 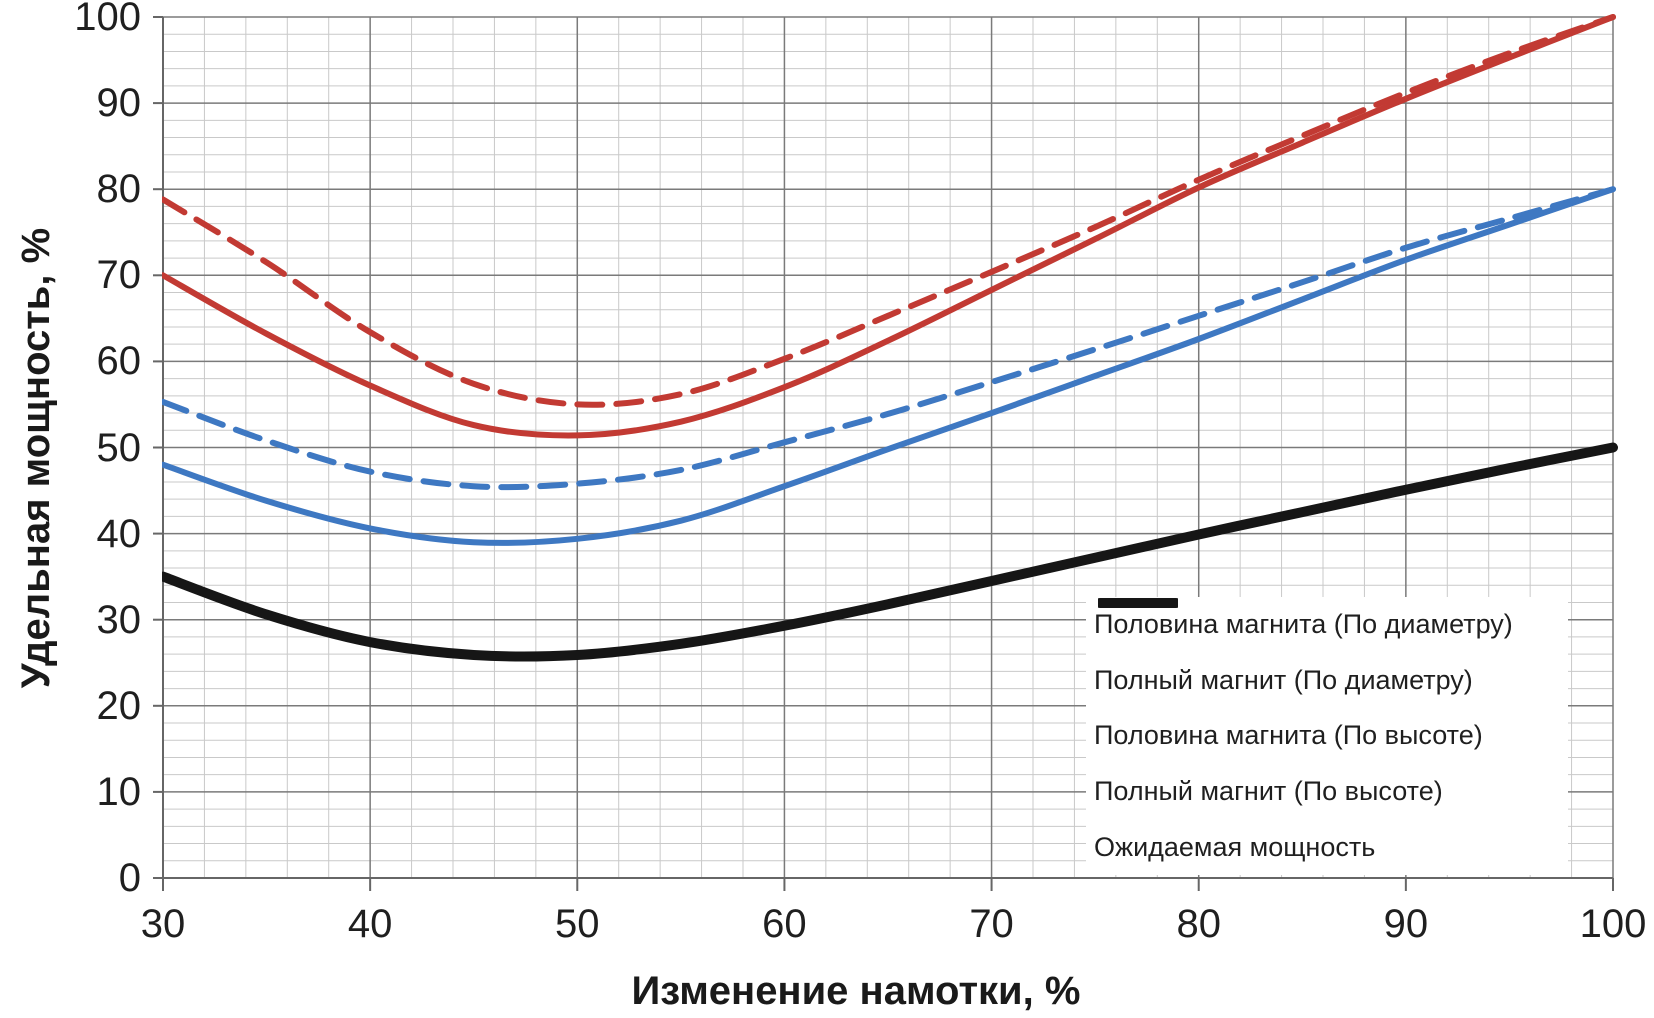 What do you see at coordinates (163, 924) in the screenshot?
I see `x-tick-label: 30` at bounding box center [163, 924].